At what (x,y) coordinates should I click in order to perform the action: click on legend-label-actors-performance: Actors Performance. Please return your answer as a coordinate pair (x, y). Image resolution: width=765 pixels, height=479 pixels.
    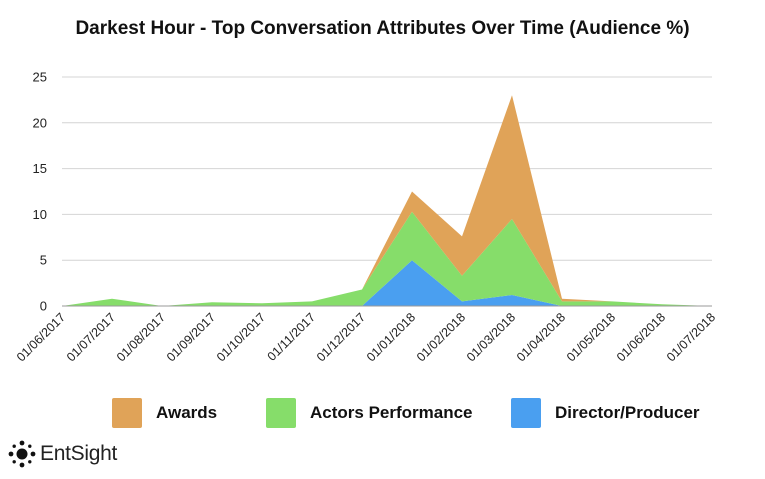
    Looking at the image, I should click on (391, 412).